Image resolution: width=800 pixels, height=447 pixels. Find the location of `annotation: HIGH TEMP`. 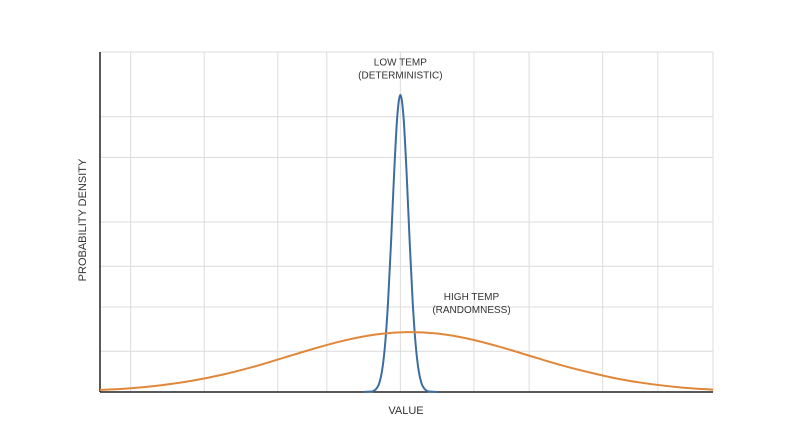

annotation: HIGH TEMP is located at coordinates (472, 297).